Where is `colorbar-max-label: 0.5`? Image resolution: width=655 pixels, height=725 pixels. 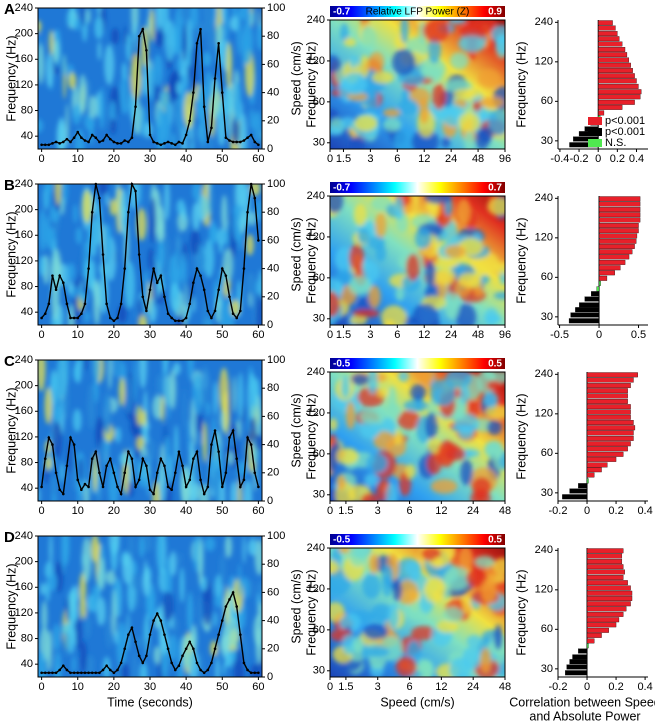 colorbar-max-label: 0.5 is located at coordinates (495, 364).